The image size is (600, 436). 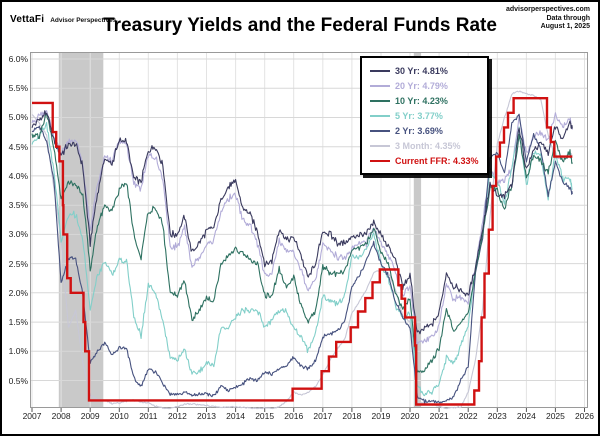 What do you see at coordinates (410, 416) in the screenshot?
I see `x-axis-tick-label: 2020` at bounding box center [410, 416].